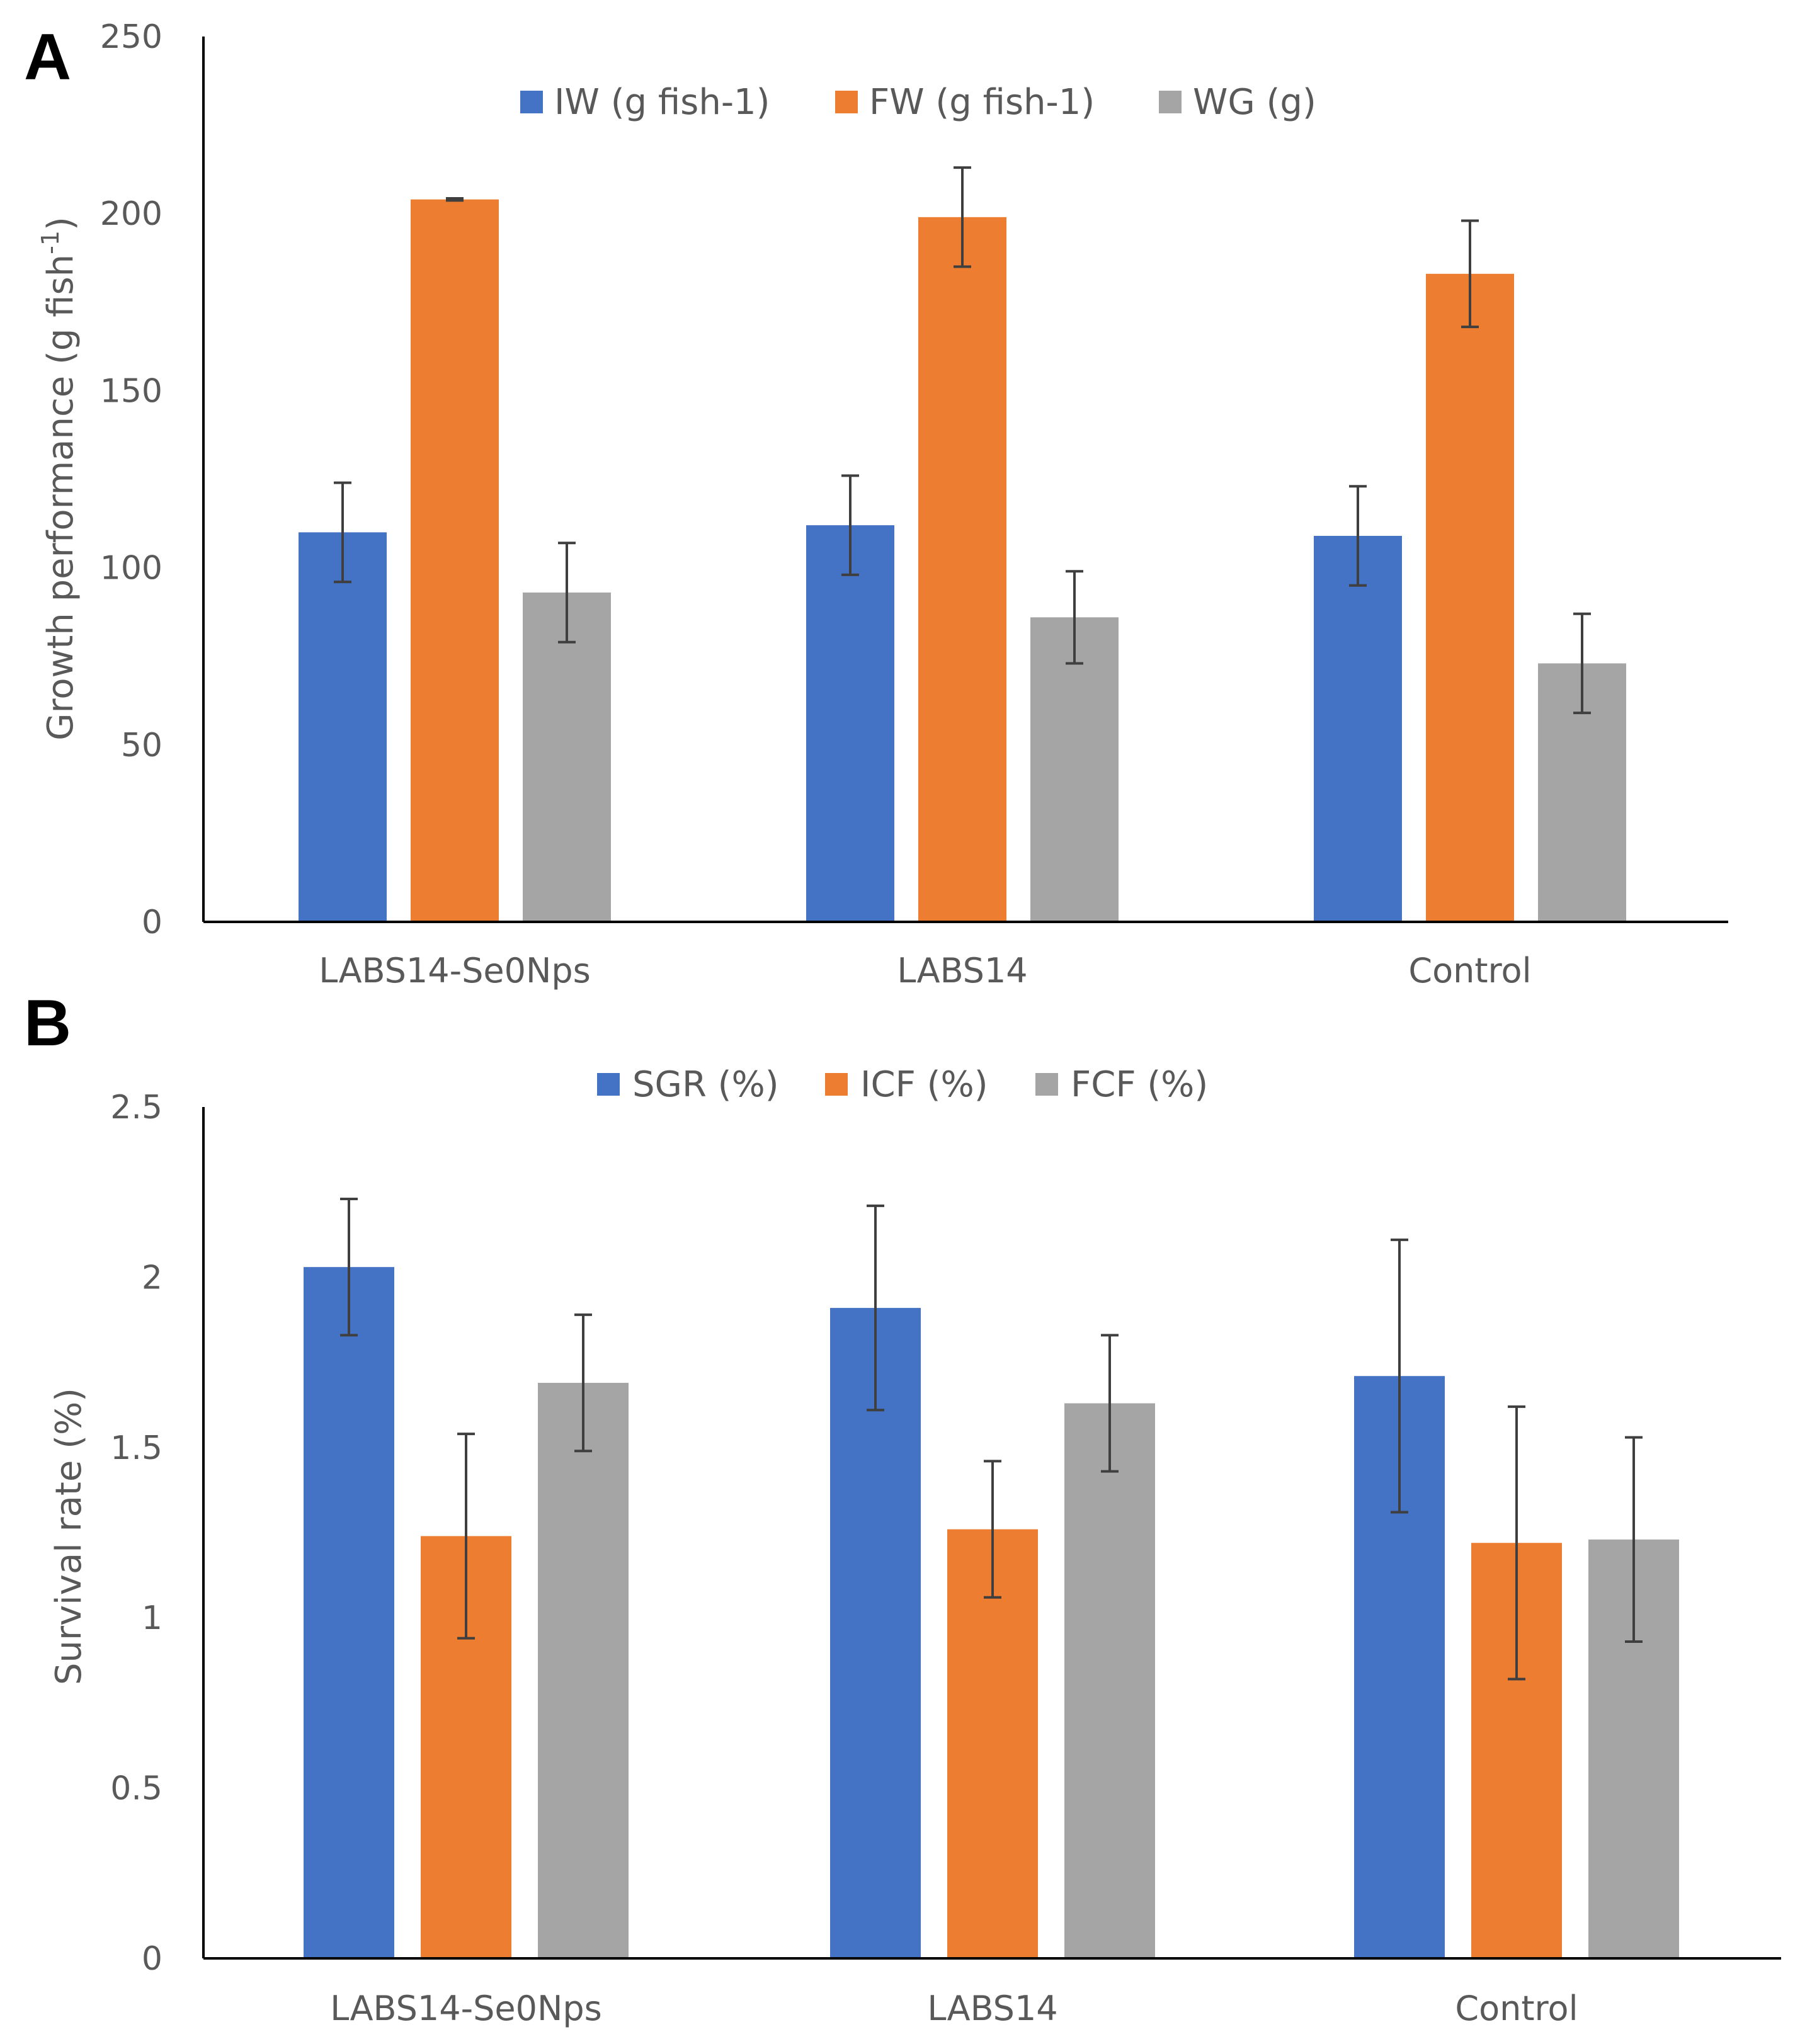 The width and height of the screenshot is (1800, 2044). I want to click on panel-a-legend-label: FW (g fish-1), so click(982, 102).